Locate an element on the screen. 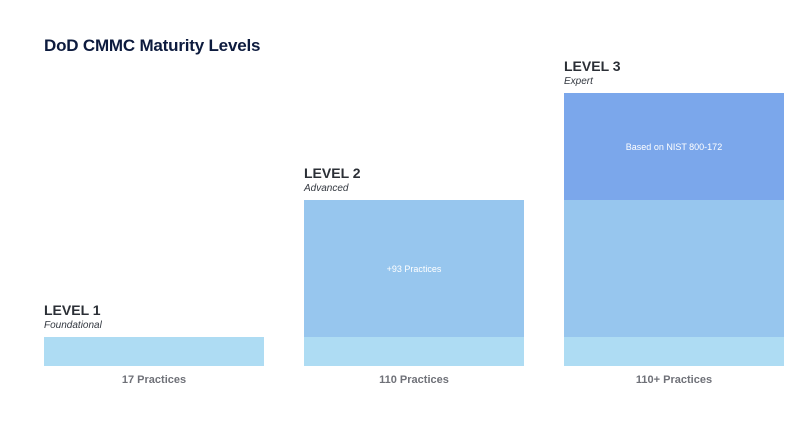 This screenshot has width=812, height=423. level-3-base-block is located at coordinates (674, 351).